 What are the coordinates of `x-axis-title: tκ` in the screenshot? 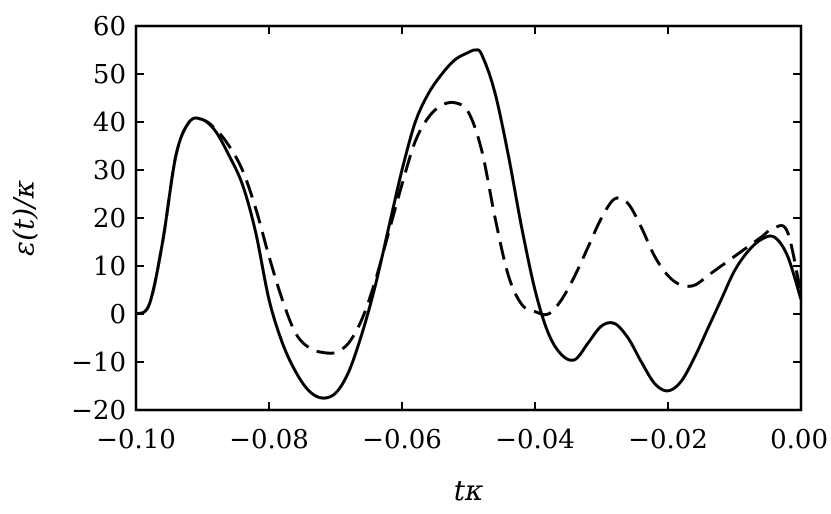 It's located at (469, 490).